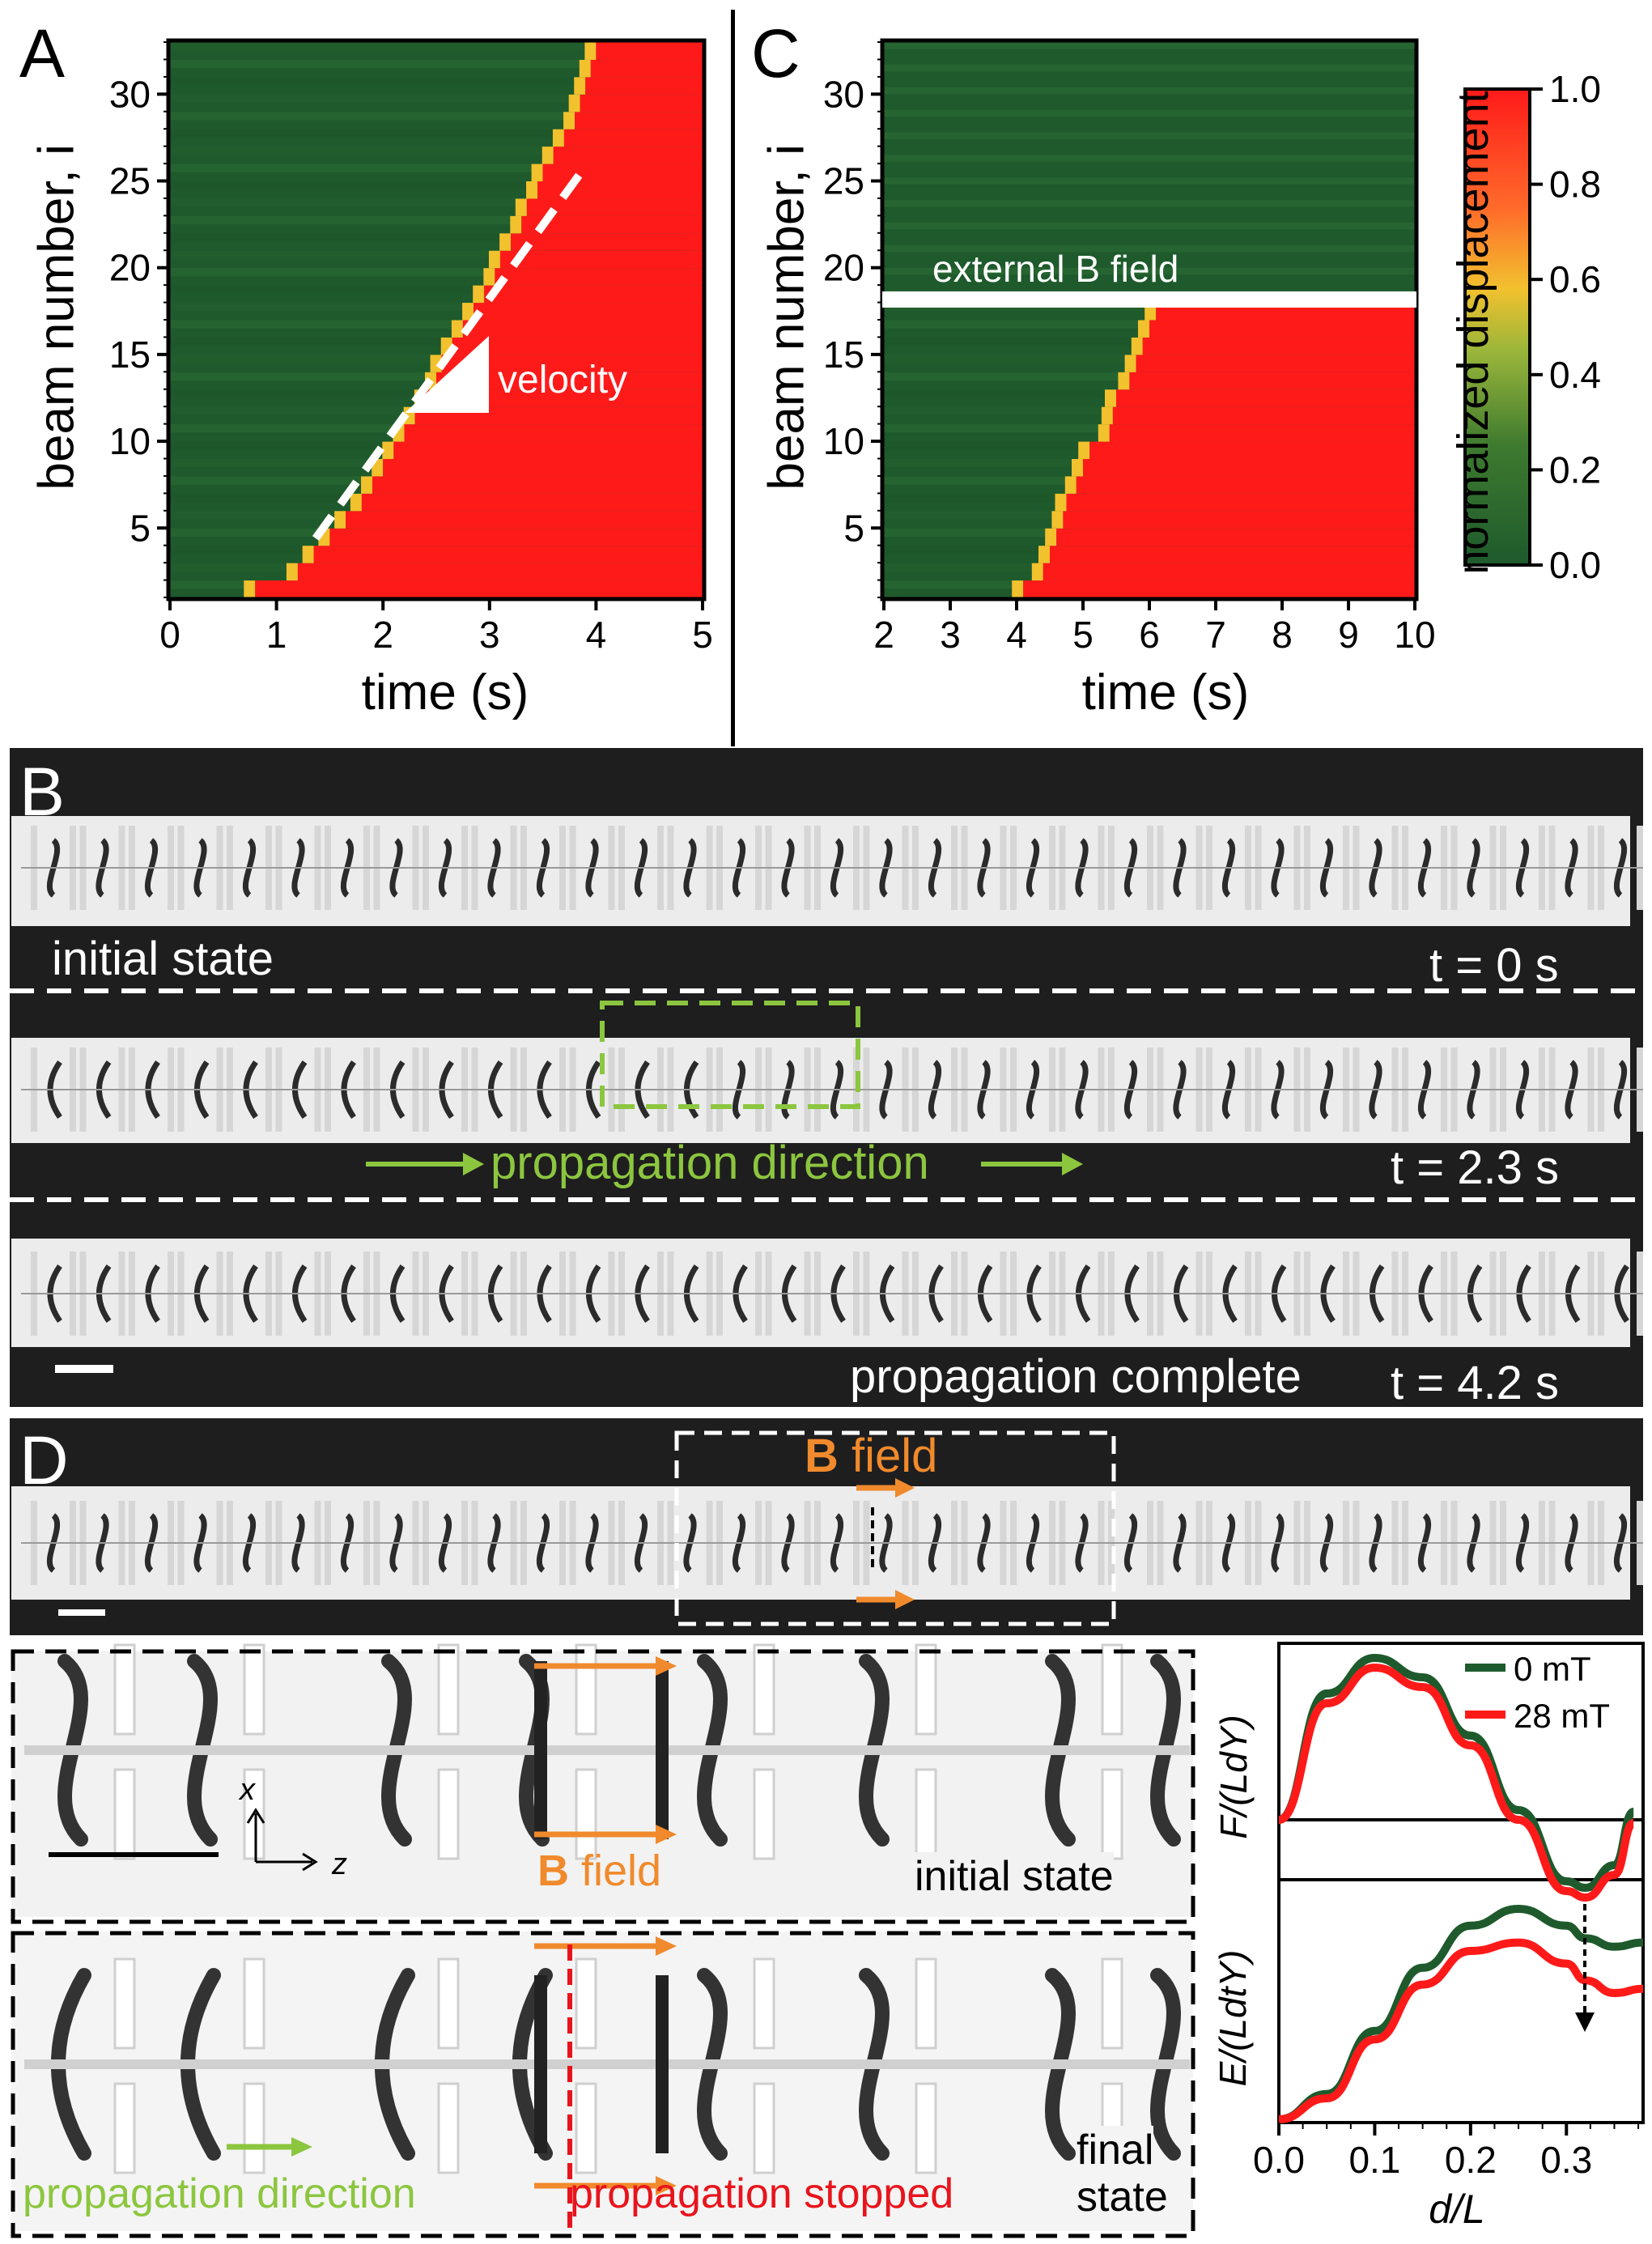 The height and width of the screenshot is (2244, 1652). What do you see at coordinates (663, 2064) in the screenshot?
I see `zoom-bottom-magnet` at bounding box center [663, 2064].